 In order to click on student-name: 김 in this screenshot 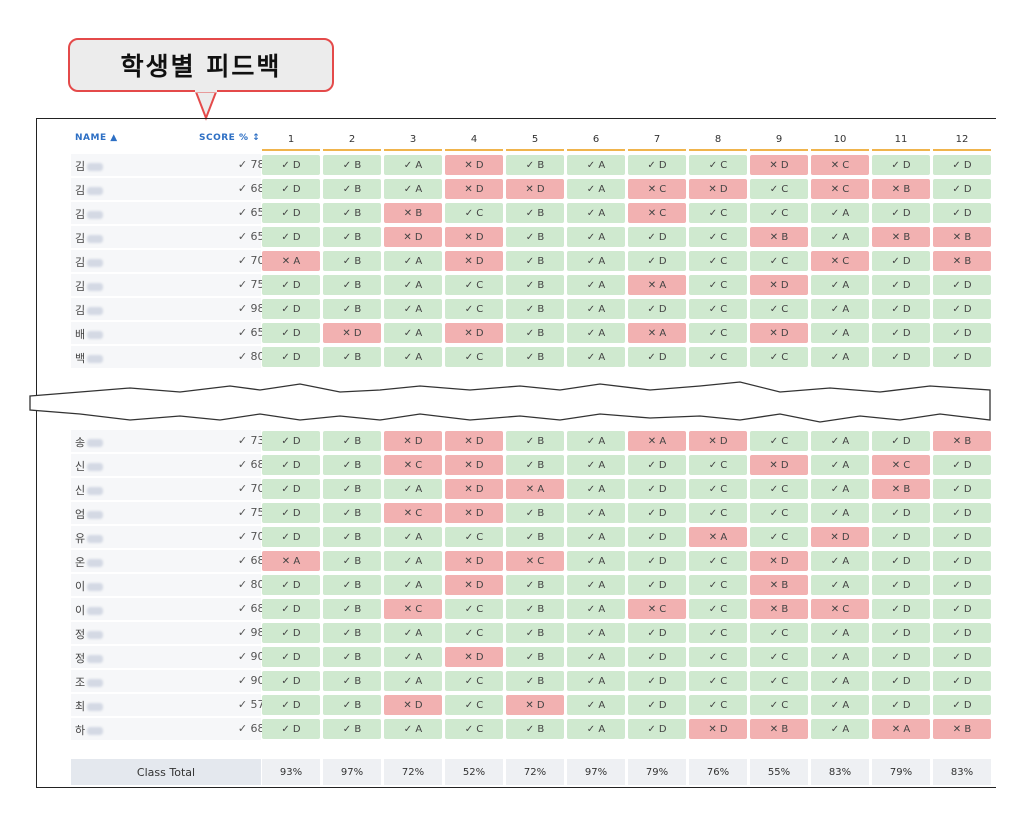, I will do `click(135, 238)`.